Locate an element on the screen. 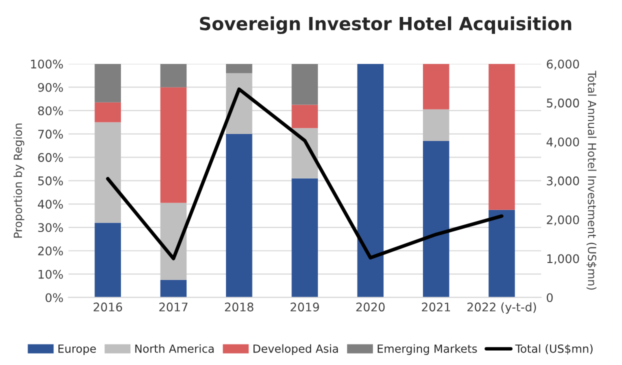 Image resolution: width=622 pixels, height=365 pixels. y-tick-label: 0% is located at coordinates (54, 297).